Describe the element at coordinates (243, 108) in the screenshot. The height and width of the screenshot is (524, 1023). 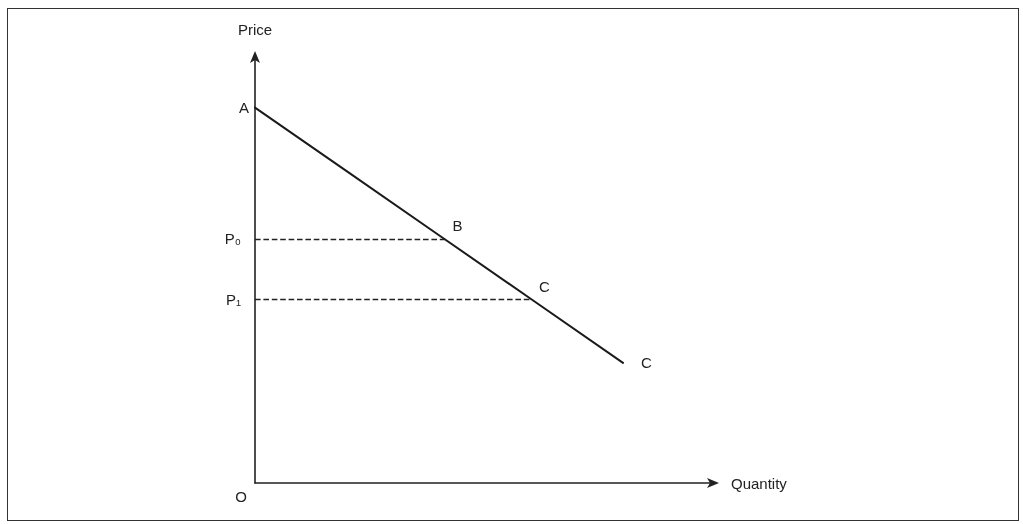
I see `text: A` at that location.